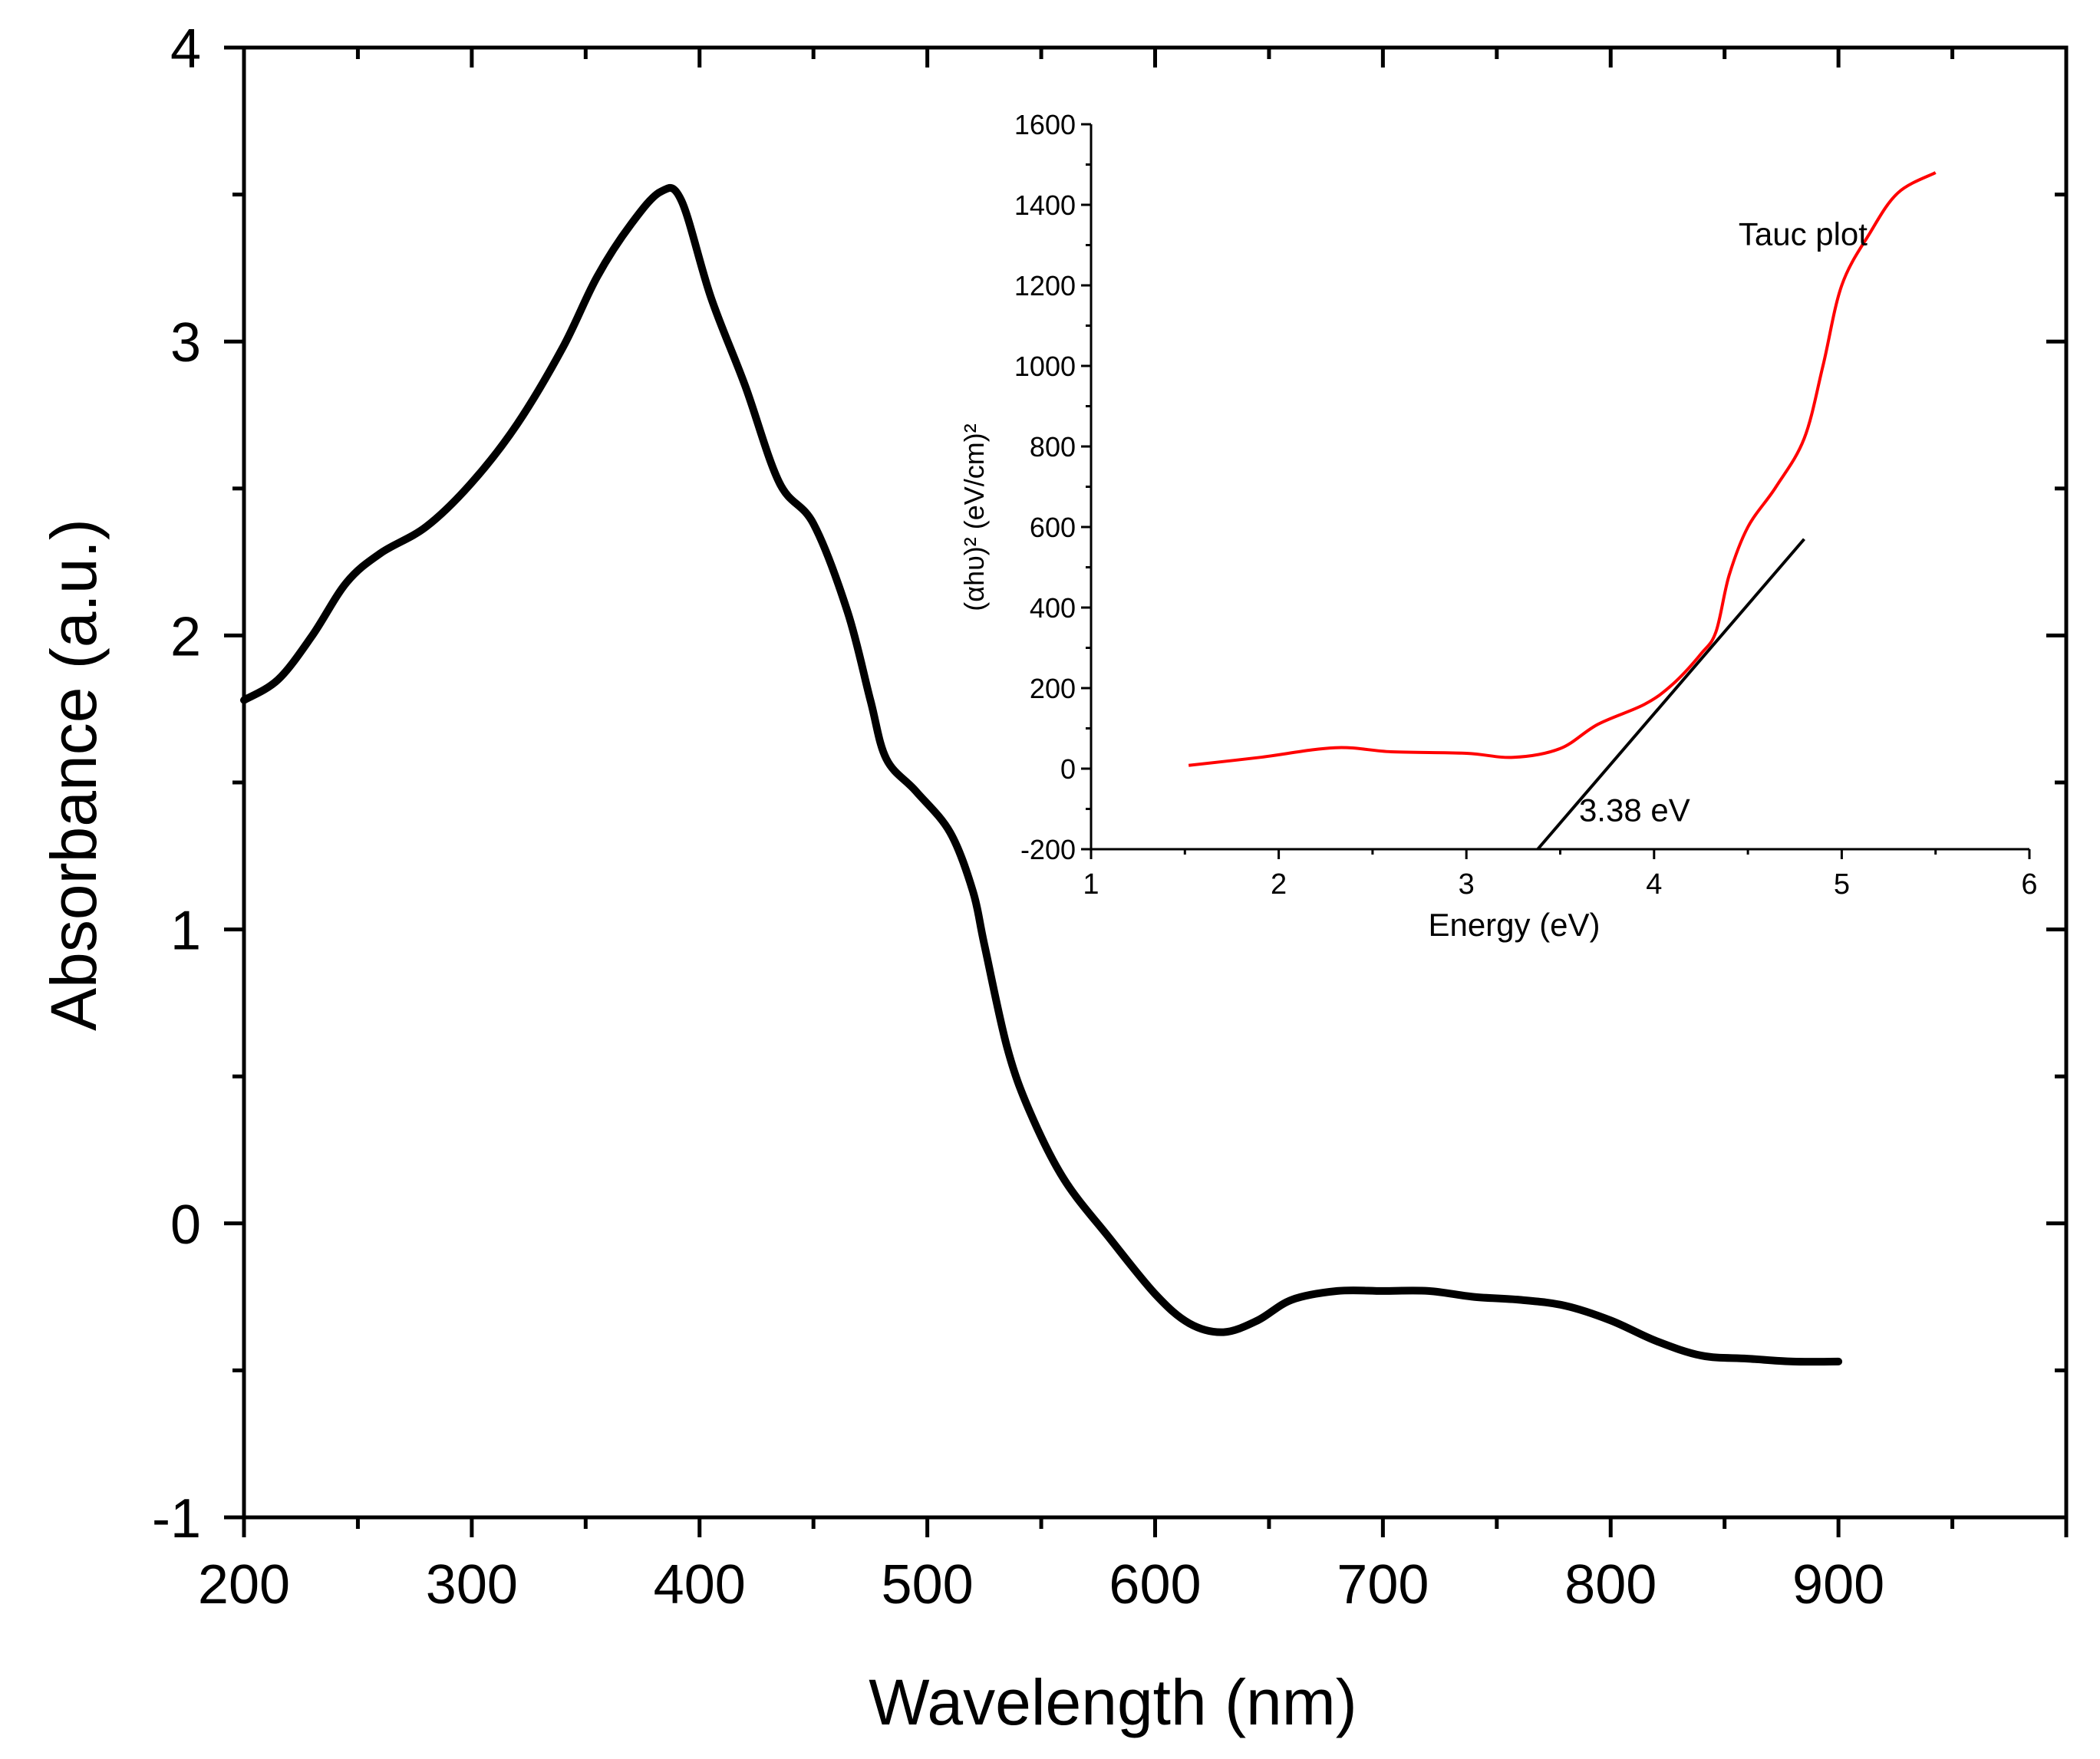  I want to click on inset-y-tick-label: 1400, so click(1045, 205).